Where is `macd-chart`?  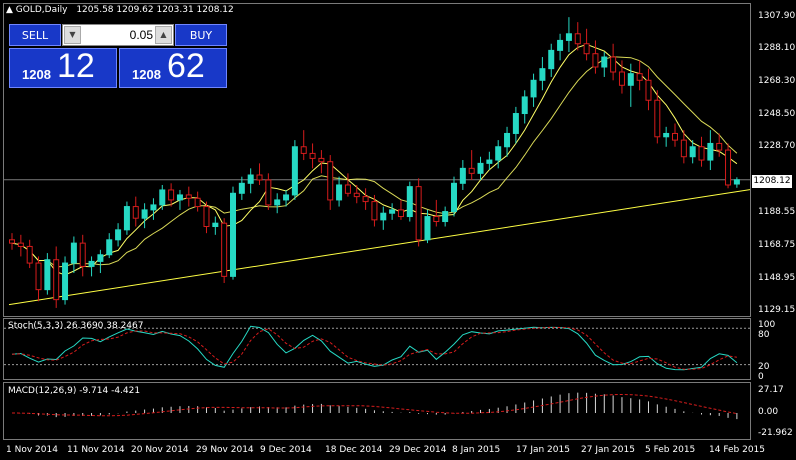
macd-chart is located at coordinates (374, 406).